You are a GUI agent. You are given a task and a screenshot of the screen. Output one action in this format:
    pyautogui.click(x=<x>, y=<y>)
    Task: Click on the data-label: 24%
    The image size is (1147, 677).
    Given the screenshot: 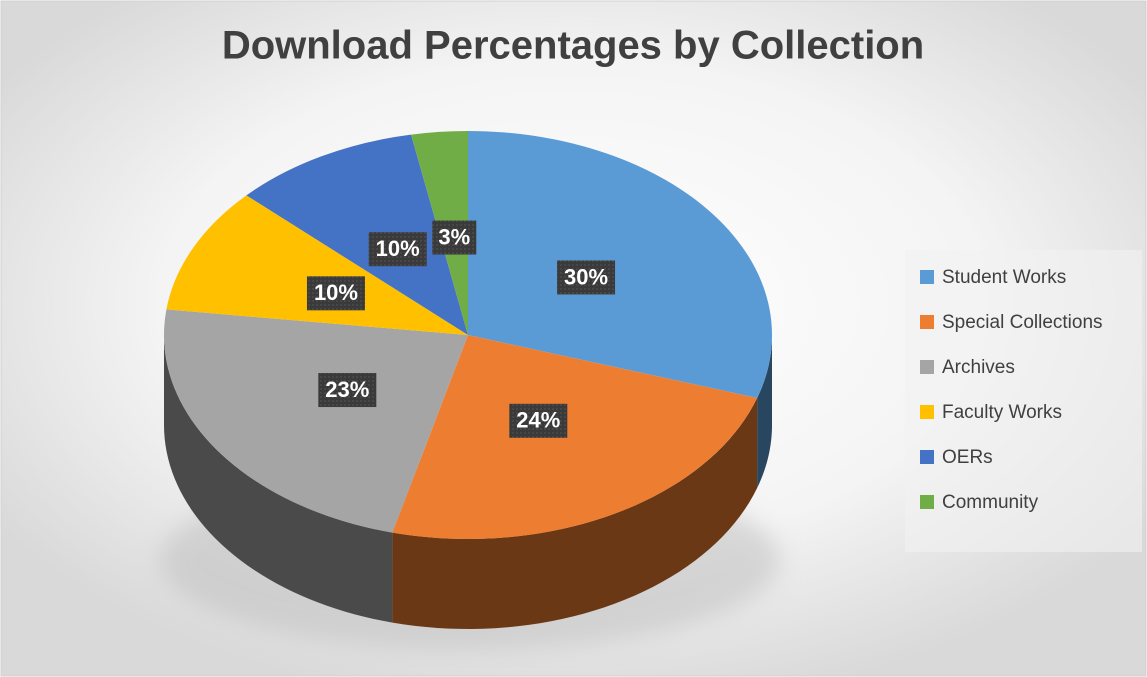 What is the action you would take?
    pyautogui.click(x=538, y=420)
    